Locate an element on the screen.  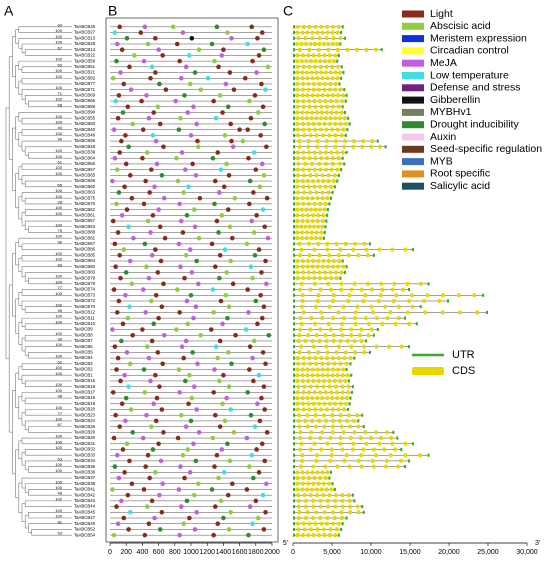
gene-label: TaABCB22 is located at coordinates (85, 55).